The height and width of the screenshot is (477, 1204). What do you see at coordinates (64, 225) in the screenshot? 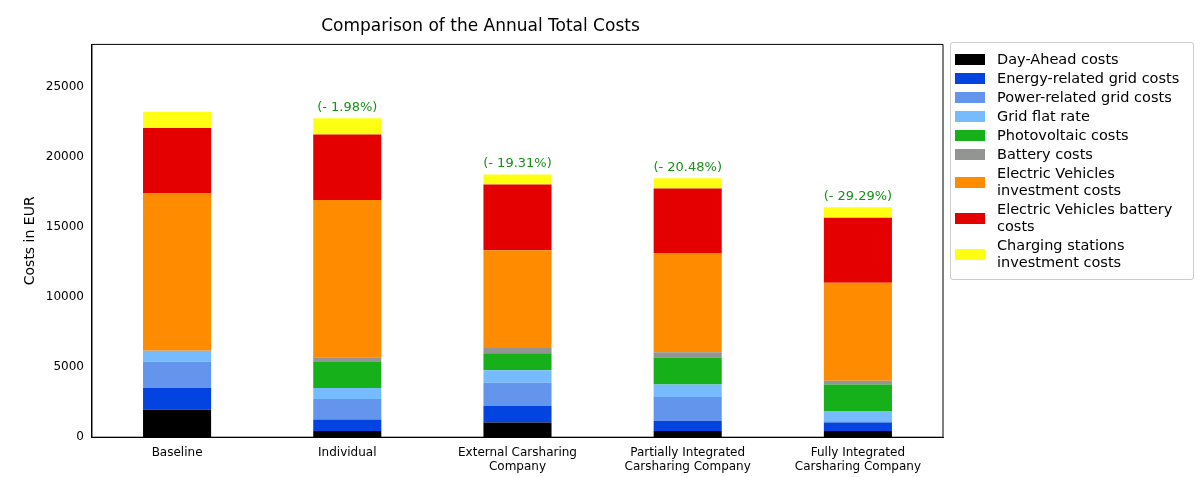
I see `y-tick-label: 15000` at bounding box center [64, 225].